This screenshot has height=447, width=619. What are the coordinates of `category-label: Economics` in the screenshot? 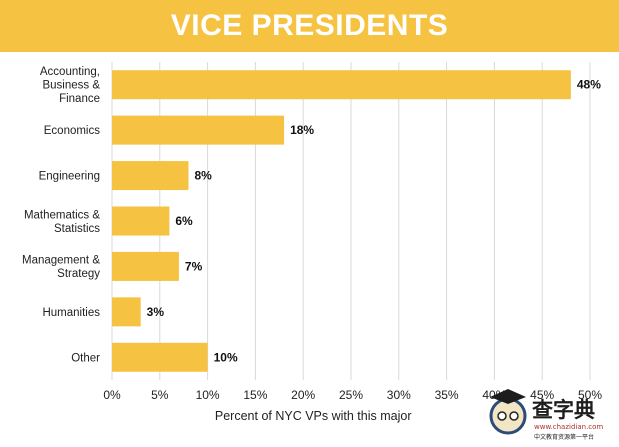 It's located at (72, 131).